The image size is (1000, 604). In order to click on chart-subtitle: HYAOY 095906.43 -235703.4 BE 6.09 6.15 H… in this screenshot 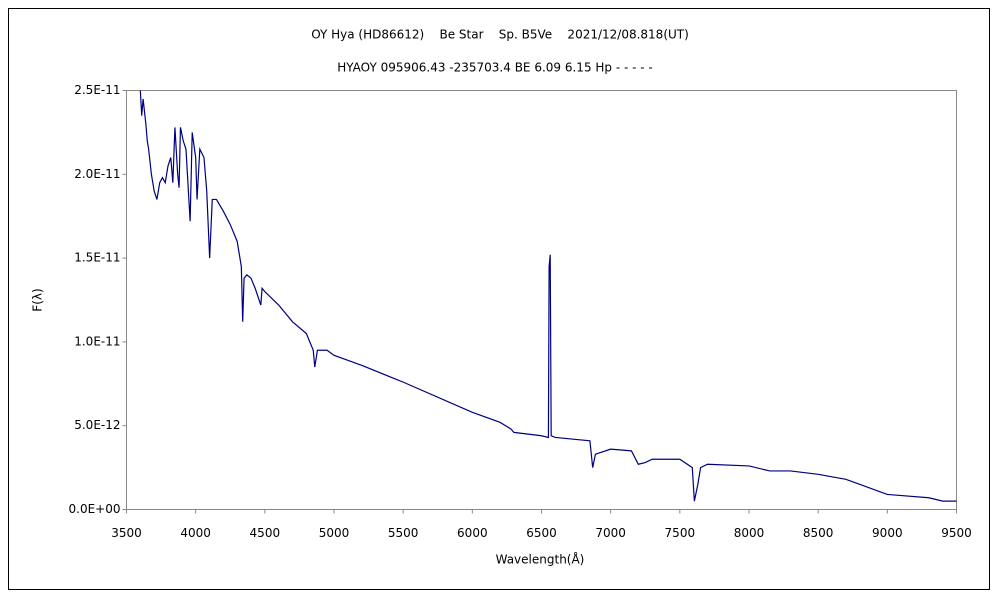, I will do `click(495, 68)`.